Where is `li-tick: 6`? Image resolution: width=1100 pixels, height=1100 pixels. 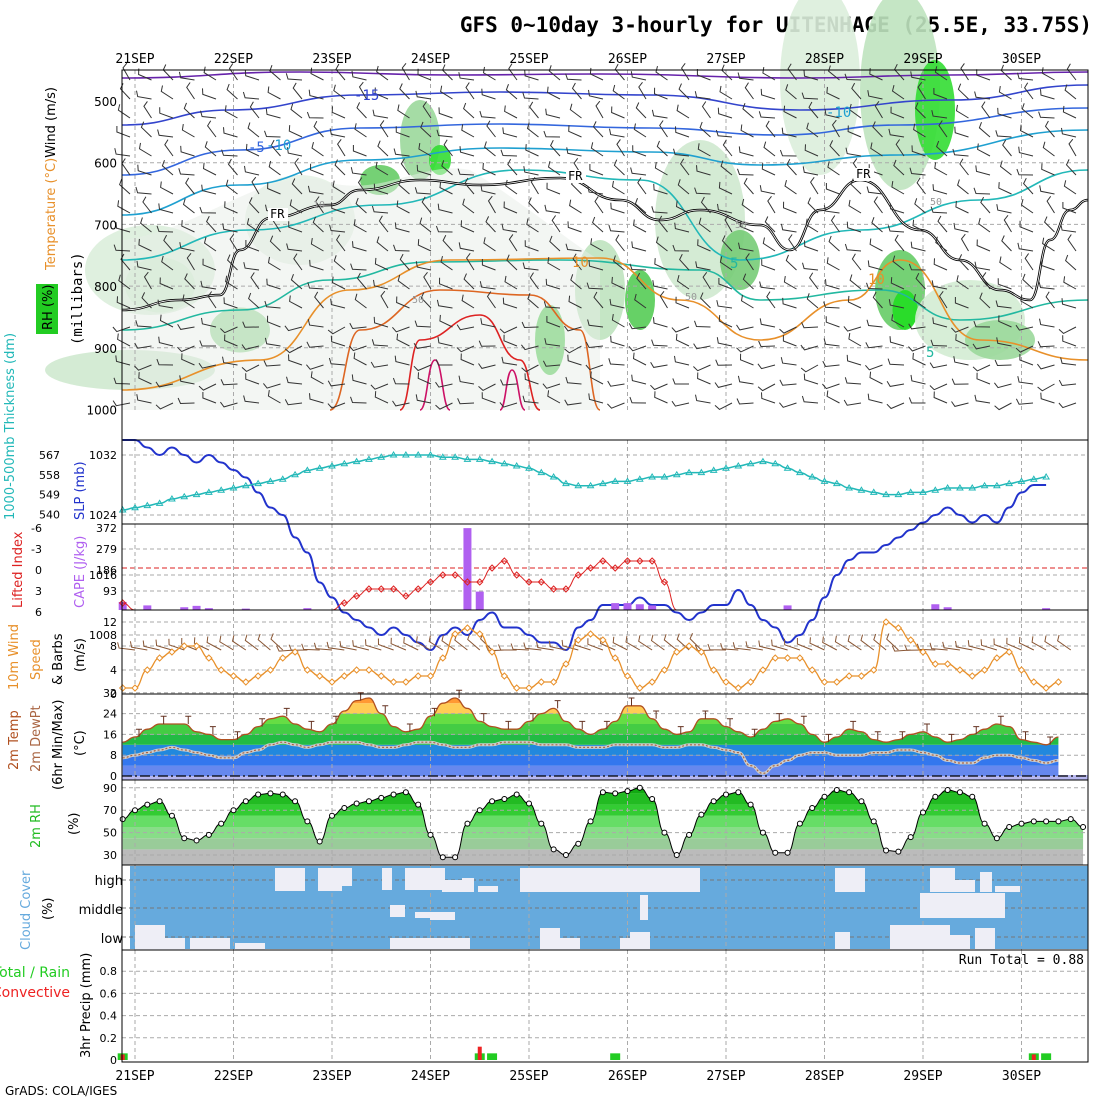
li-tick: 6 is located at coordinates (38, 612).